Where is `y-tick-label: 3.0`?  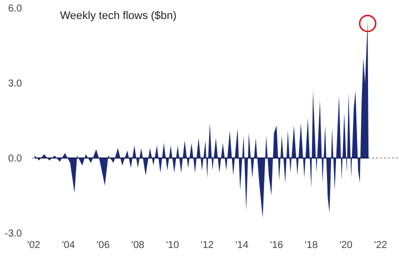
y-tick-label: 3.0 is located at coordinates (15, 84).